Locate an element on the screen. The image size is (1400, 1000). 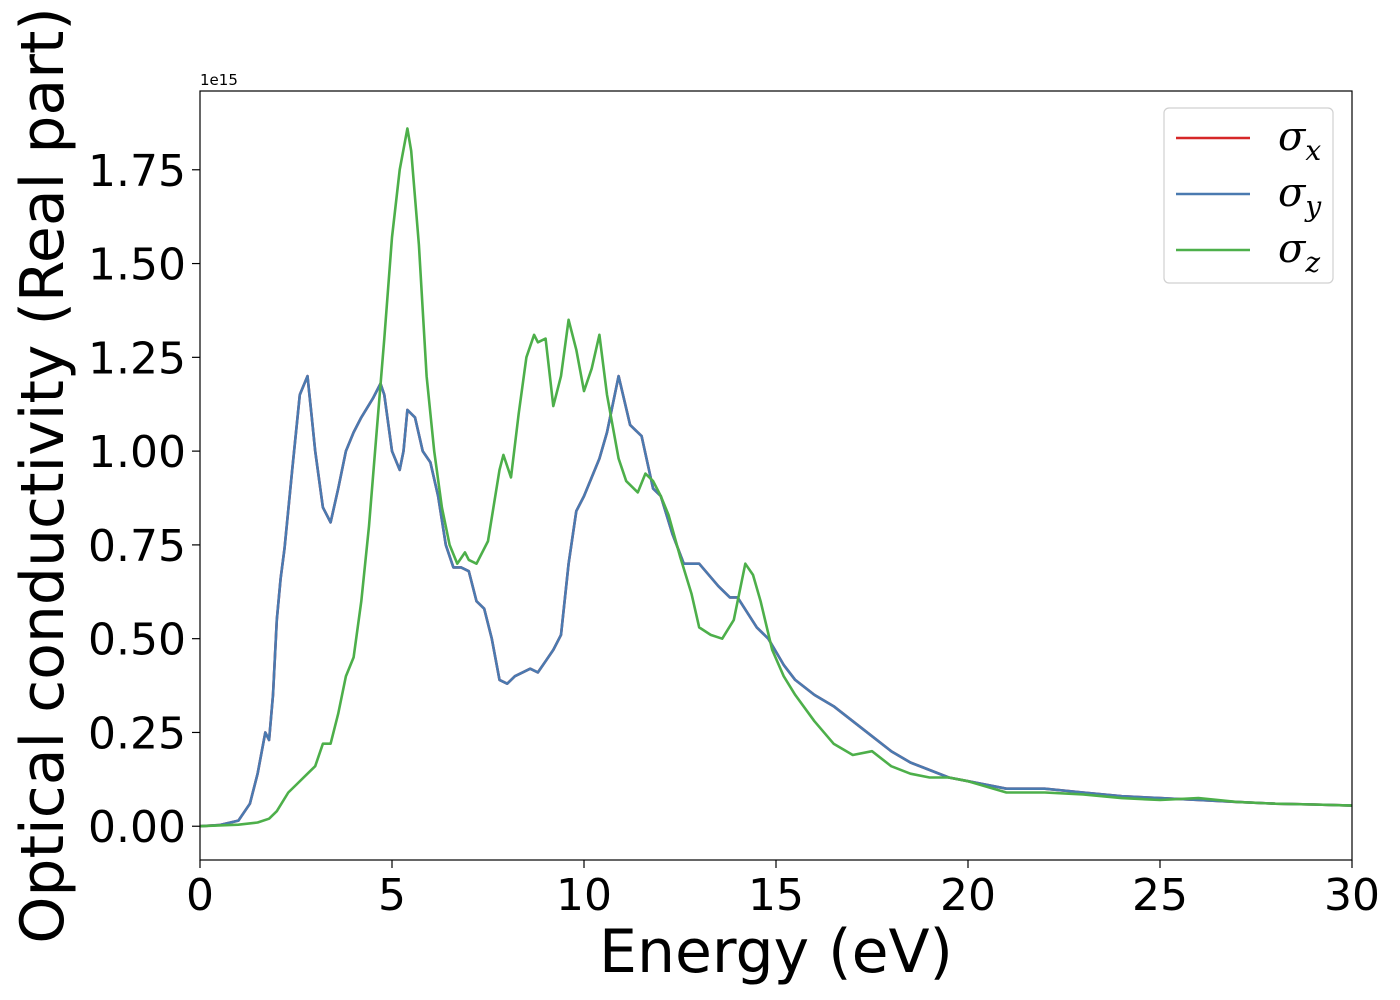
legend-label: σz is located at coordinates (1299, 252).